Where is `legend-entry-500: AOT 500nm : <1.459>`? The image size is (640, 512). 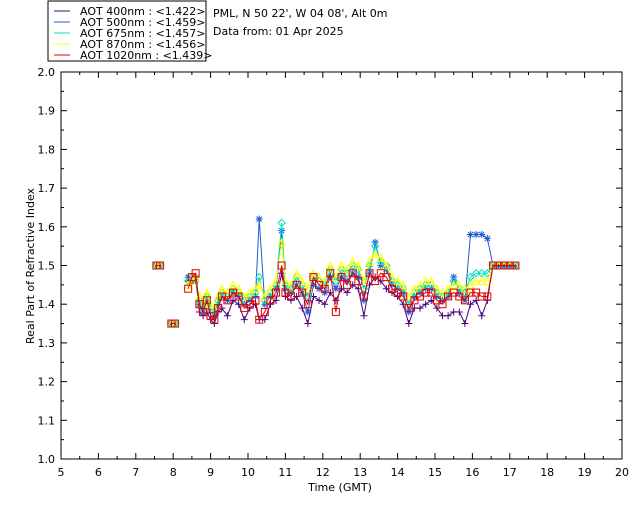
legend-entry-500: AOT 500nm : <1.459> is located at coordinates (130, 22).